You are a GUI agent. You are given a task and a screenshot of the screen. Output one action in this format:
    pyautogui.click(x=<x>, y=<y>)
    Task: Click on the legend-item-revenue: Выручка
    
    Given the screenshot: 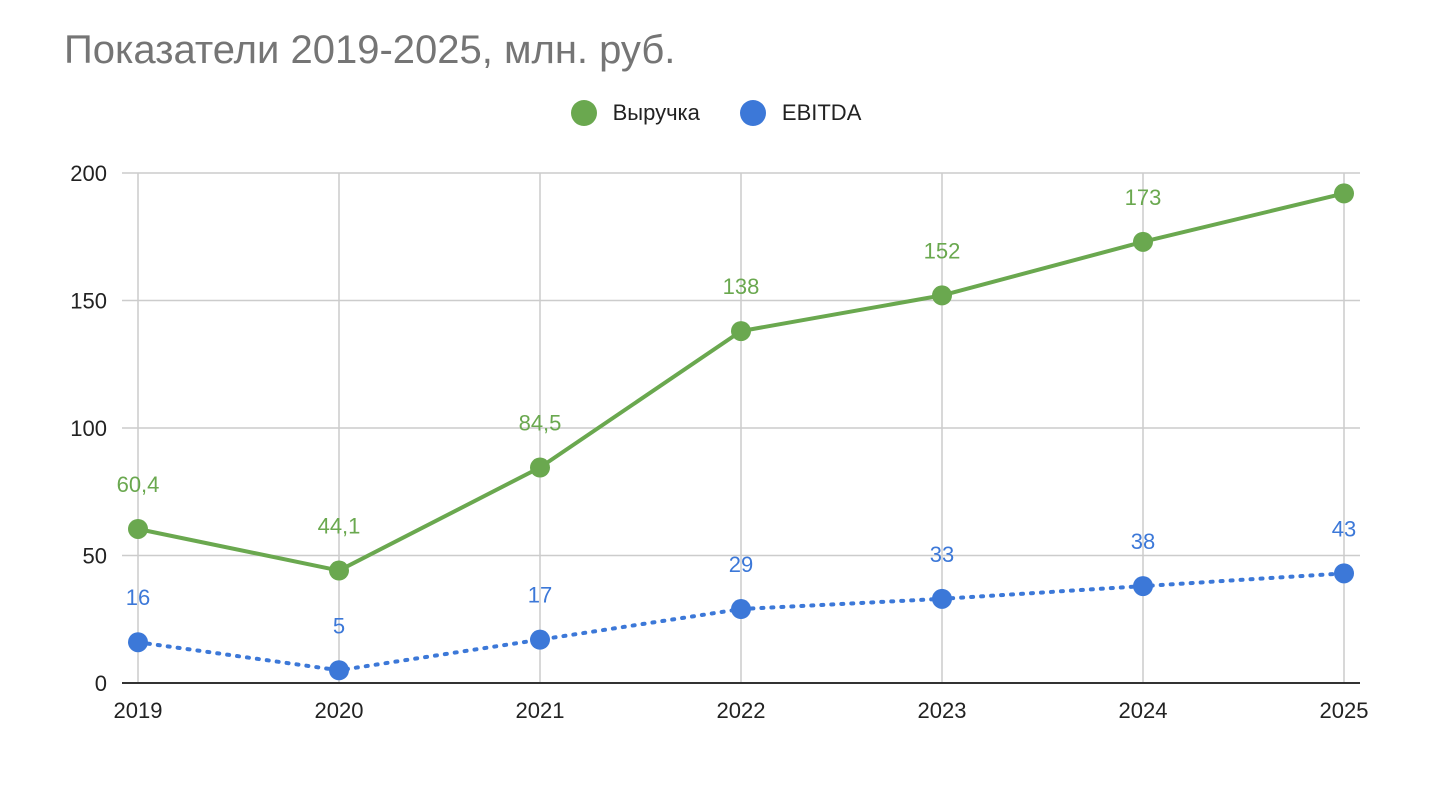 What is the action you would take?
    pyautogui.click(x=635, y=113)
    